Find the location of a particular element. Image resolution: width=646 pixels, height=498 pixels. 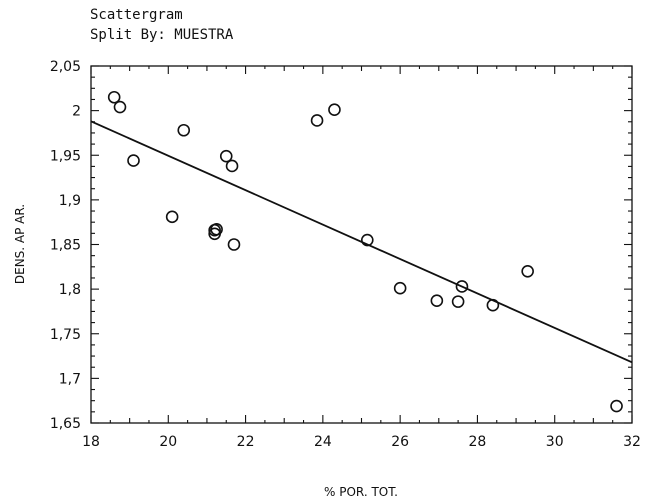

y-tick-label: 1,8 is located at coordinates (70, 290).